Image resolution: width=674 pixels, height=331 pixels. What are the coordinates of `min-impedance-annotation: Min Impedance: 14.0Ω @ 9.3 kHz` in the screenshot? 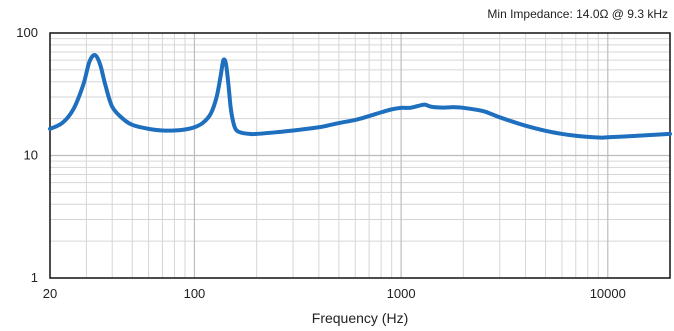 It's located at (577, 14).